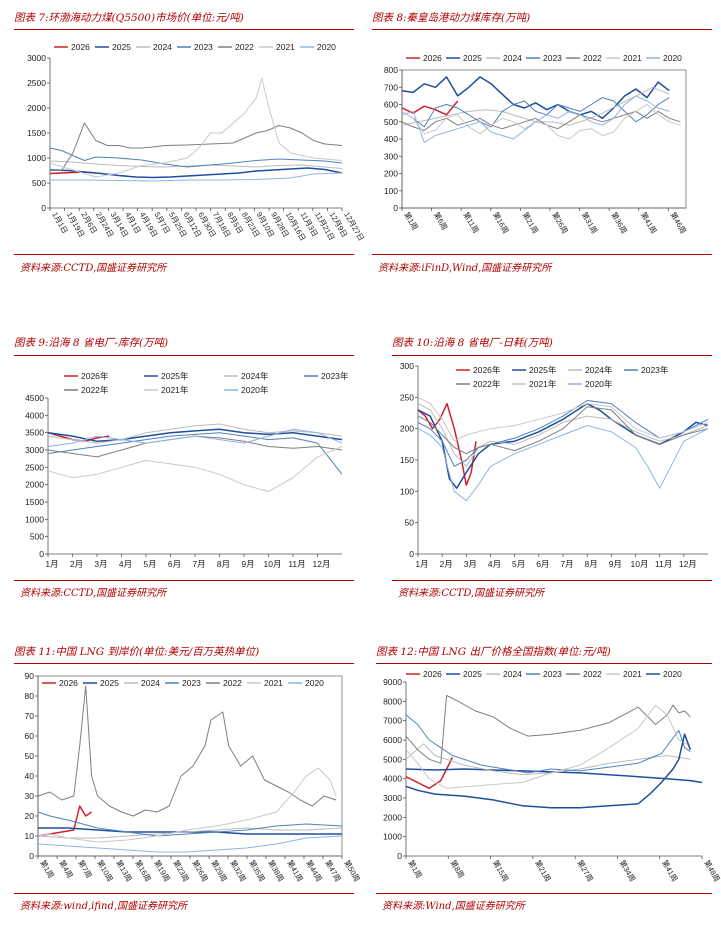 The width and height of the screenshot is (721, 936). What do you see at coordinates (432, 674) in the screenshot?
I see `legend-label: 2026` at bounding box center [432, 674].